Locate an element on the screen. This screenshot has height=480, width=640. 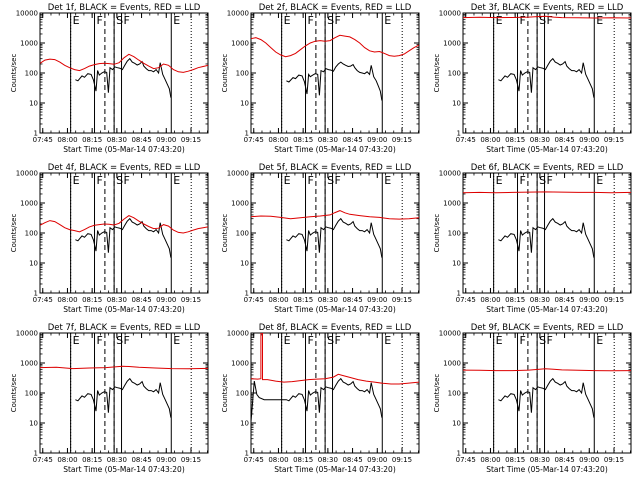
chart-title: Det 8f, BLACK = Events, RED = LLD is located at coordinates (335, 328).